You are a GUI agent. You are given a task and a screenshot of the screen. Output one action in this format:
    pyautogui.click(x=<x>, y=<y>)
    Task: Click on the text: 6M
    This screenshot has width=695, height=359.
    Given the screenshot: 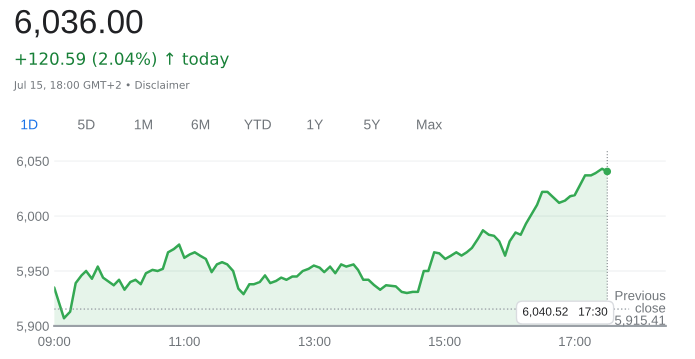 What is the action you would take?
    pyautogui.click(x=201, y=125)
    